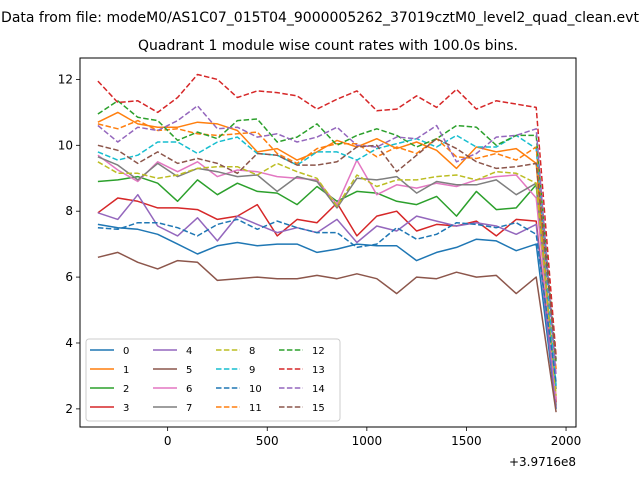 The image size is (640, 480). Describe the element at coordinates (69, 343) in the screenshot. I see `y-tick-label: 4` at that location.